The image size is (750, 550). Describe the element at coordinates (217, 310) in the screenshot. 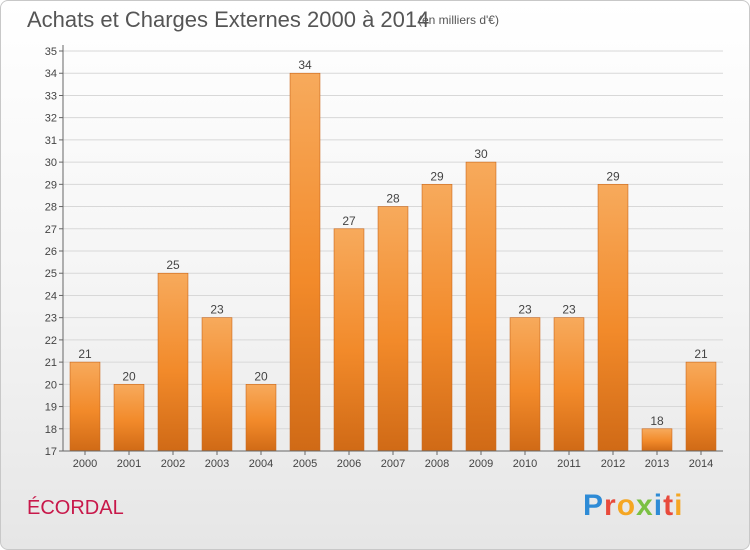

I see `data-label-2003: 23` at that location.